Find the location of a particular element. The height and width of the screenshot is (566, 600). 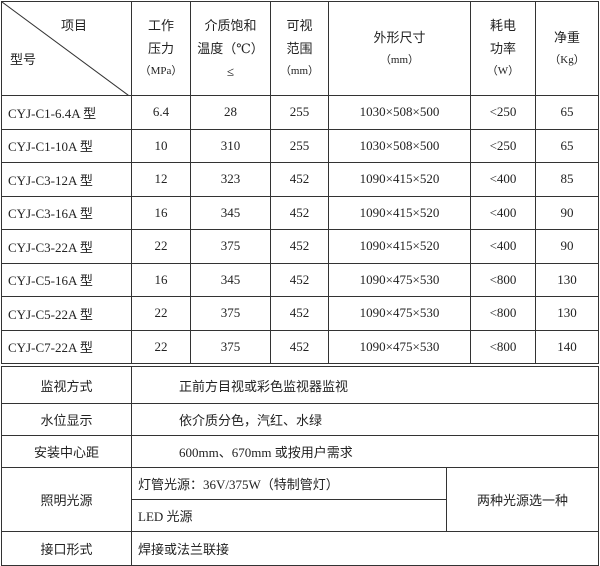

cell-model: CYJ-C1-6.4A 型 is located at coordinates (66, 112).